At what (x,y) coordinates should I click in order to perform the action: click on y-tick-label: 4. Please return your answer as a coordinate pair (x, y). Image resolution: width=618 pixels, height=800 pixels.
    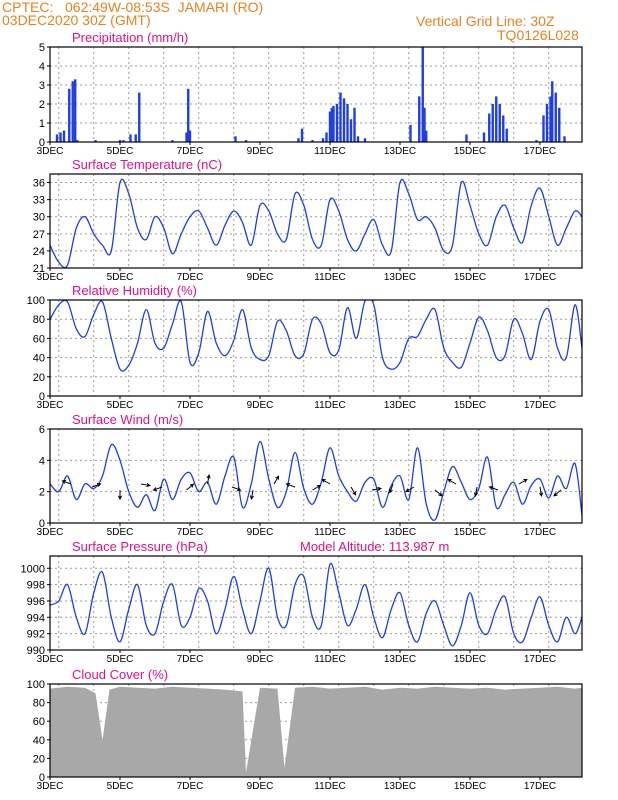
    Looking at the image, I should click on (42, 461).